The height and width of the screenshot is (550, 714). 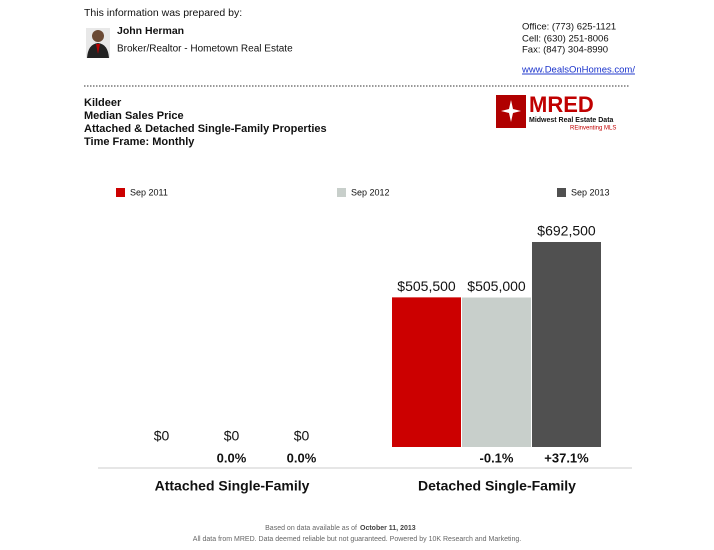 I want to click on contact: Cell: (630) 251-8006, so click(x=565, y=39).